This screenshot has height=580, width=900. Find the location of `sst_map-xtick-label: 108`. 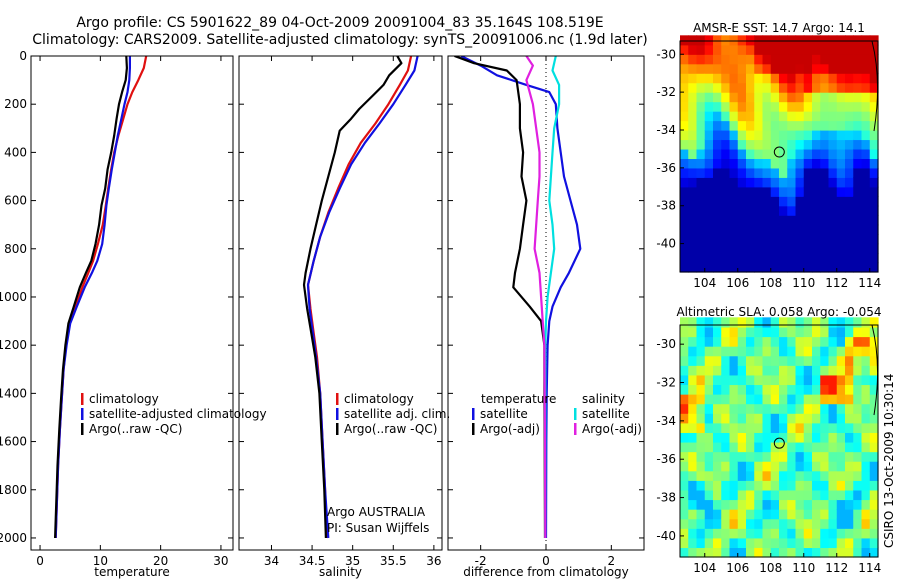

sst_map-xtick-label: 108 is located at coordinates (770, 283).